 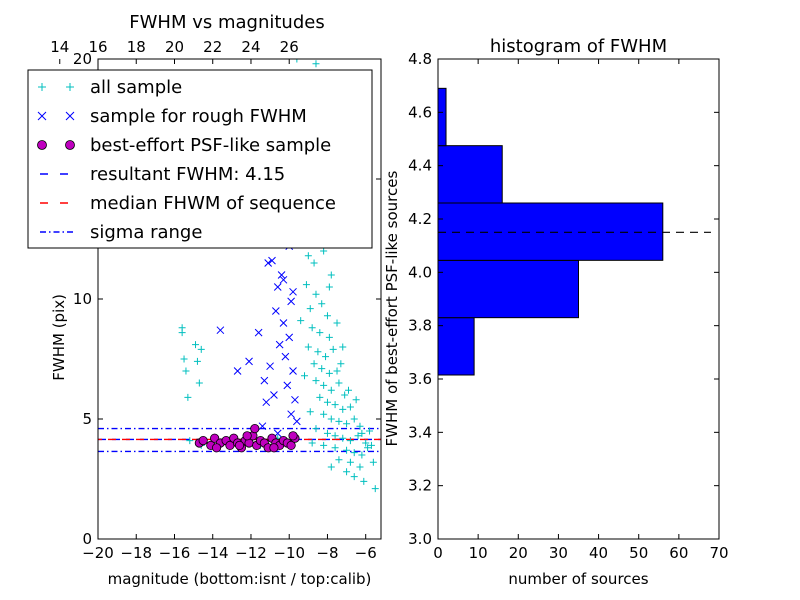 What do you see at coordinates (198, 116) in the screenshot?
I see `legend-label: sample for rough FWHM` at bounding box center [198, 116].